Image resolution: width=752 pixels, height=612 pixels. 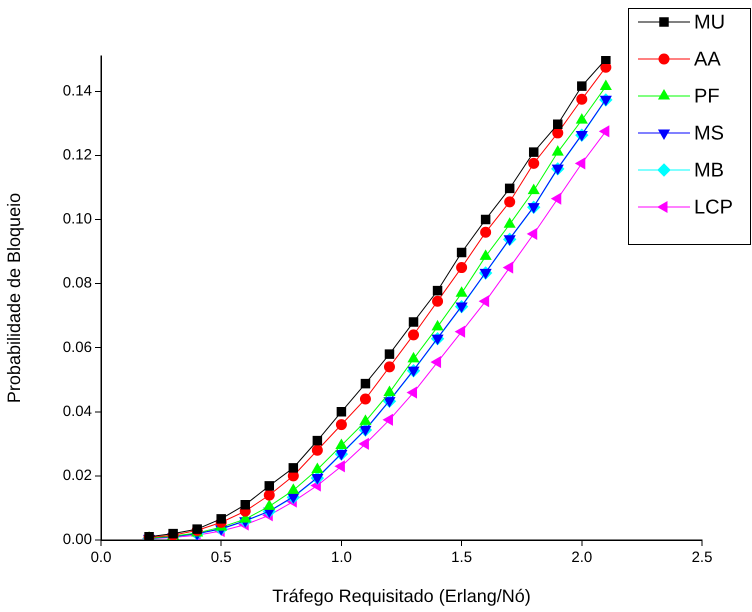 I want to click on y-tick-label: 0.04, so click(x=77, y=411).